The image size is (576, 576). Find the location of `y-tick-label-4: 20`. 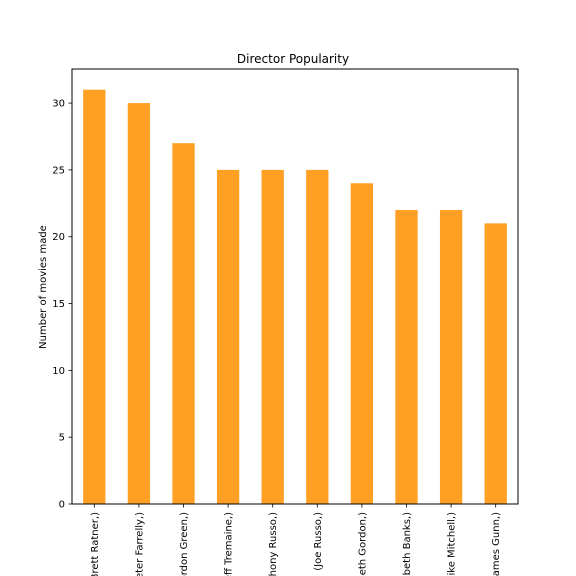

y-tick-label-4: 20 is located at coordinates (58, 237).